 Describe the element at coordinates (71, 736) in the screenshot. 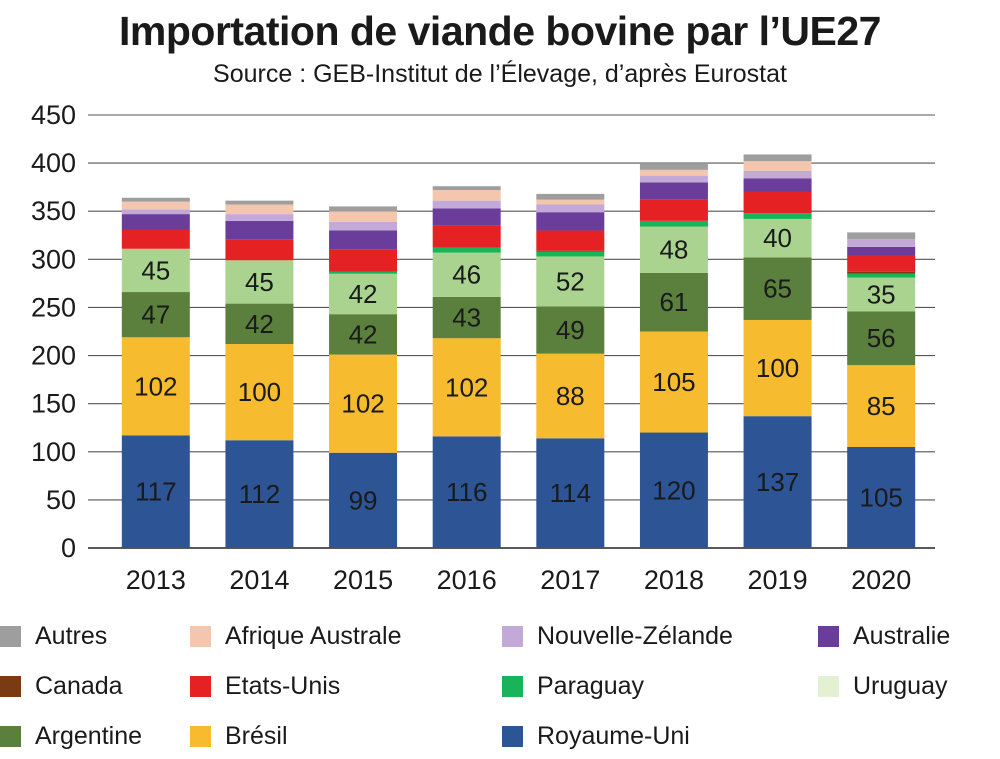

I see `legend-item: Argentine` at that location.